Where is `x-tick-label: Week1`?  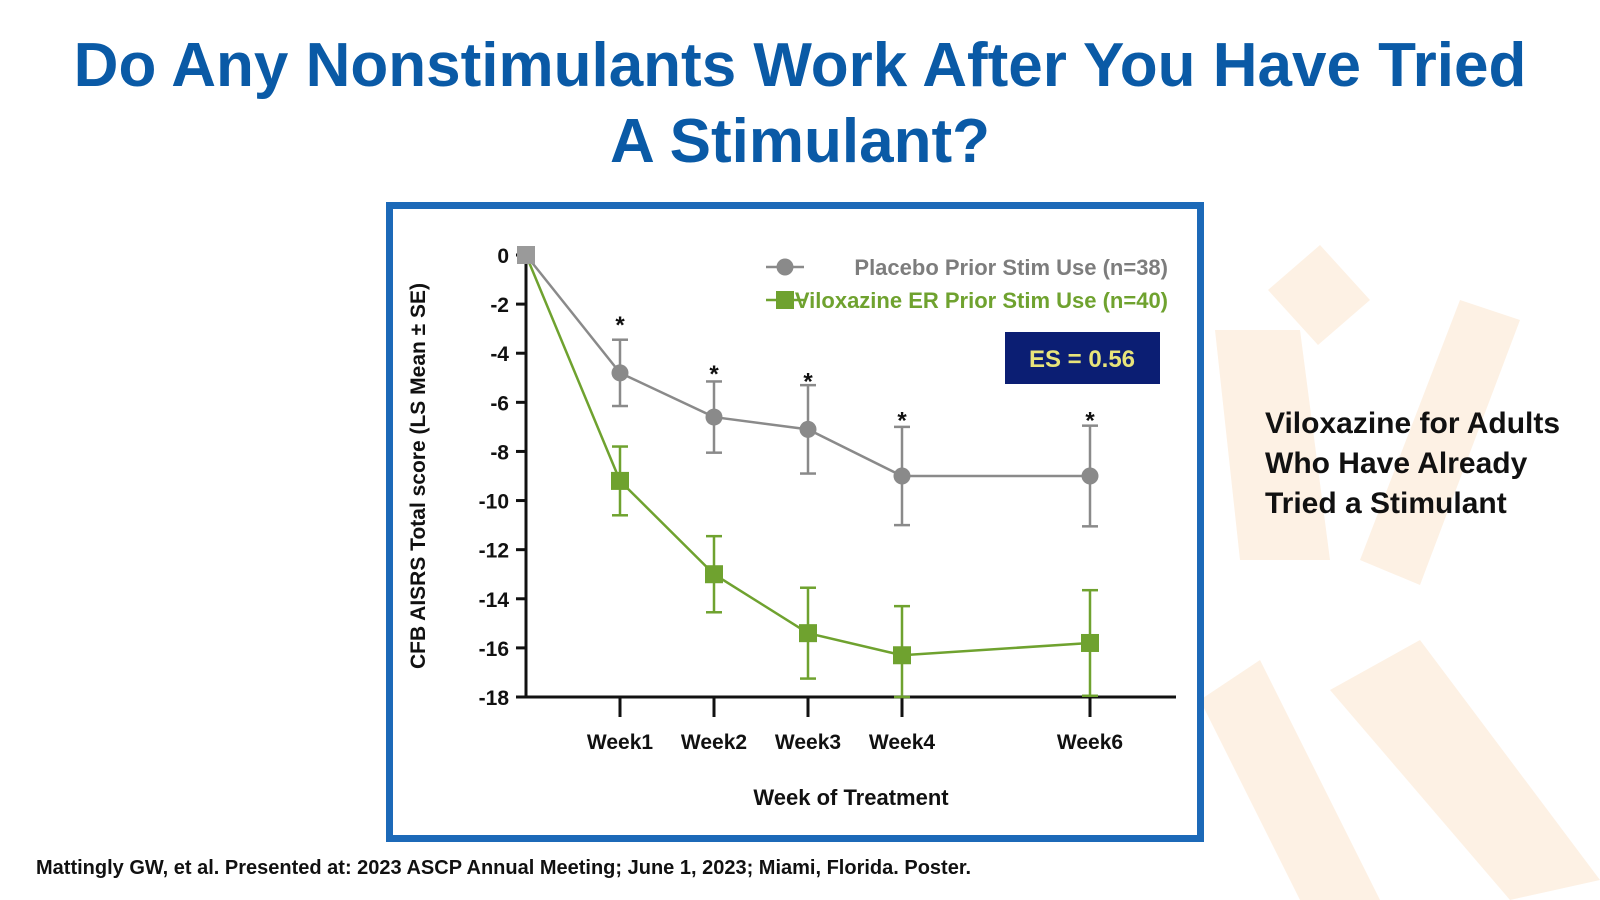
x-tick-label: Week1 is located at coordinates (620, 742).